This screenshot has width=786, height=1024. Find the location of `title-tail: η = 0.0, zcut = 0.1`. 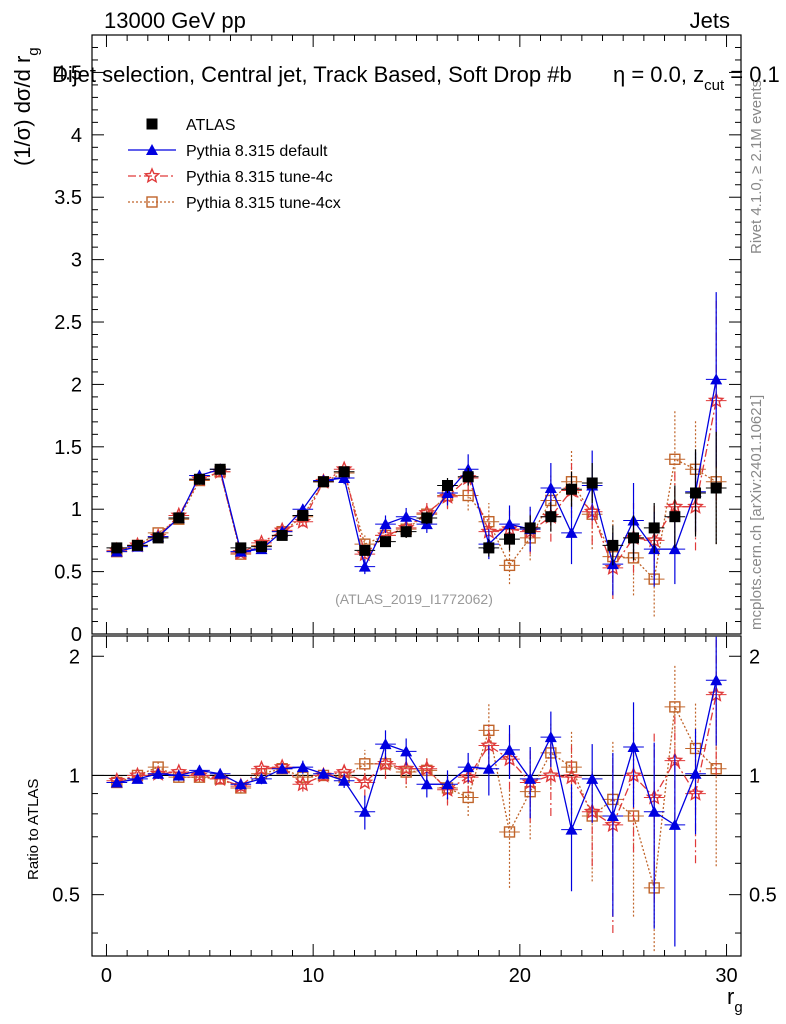

title-tail: η = 0.0, zcut = 0.1 is located at coordinates (696, 78).